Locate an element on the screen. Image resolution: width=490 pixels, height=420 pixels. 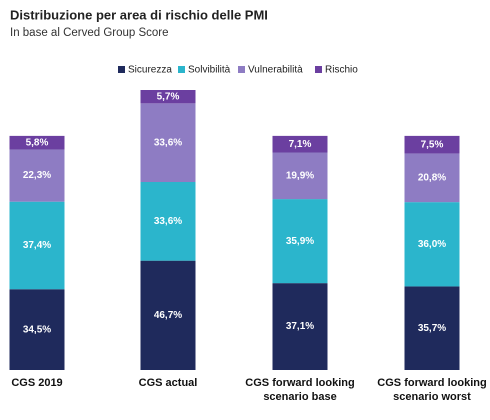
data-label: 22,3% is located at coordinates (37, 175).